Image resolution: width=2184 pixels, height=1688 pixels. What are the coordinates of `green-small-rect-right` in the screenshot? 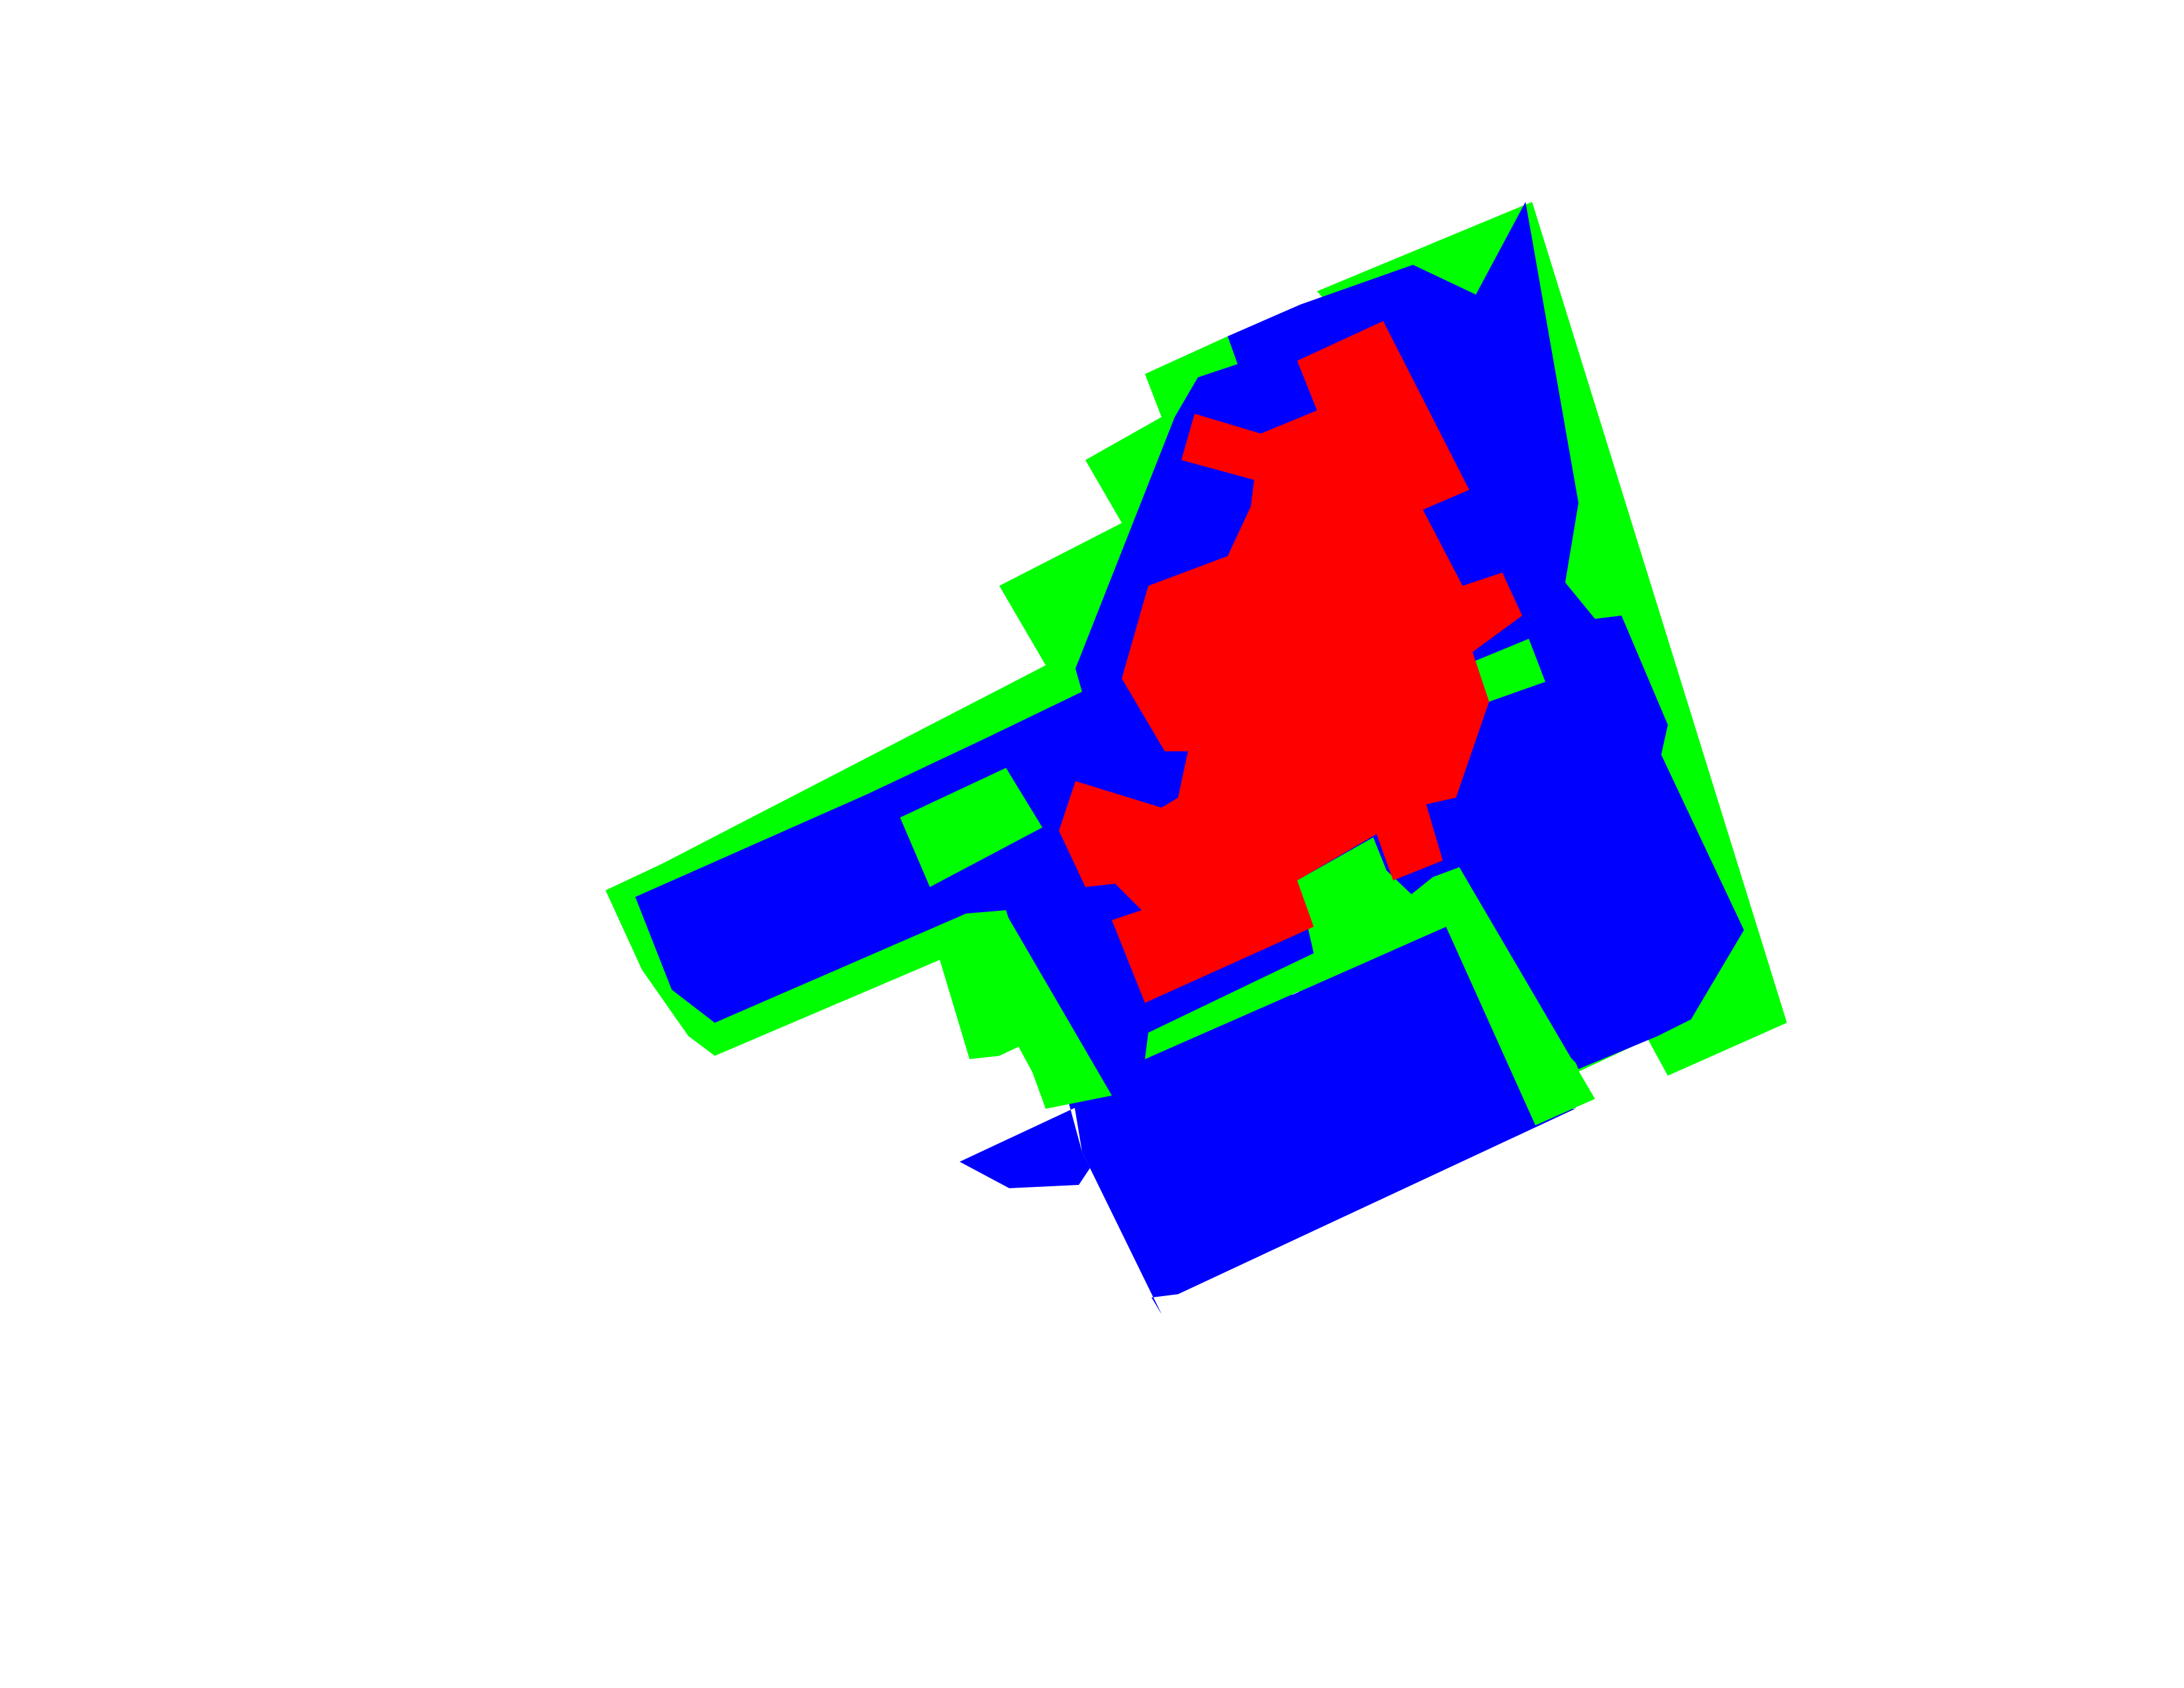 It's located at (1509, 670).